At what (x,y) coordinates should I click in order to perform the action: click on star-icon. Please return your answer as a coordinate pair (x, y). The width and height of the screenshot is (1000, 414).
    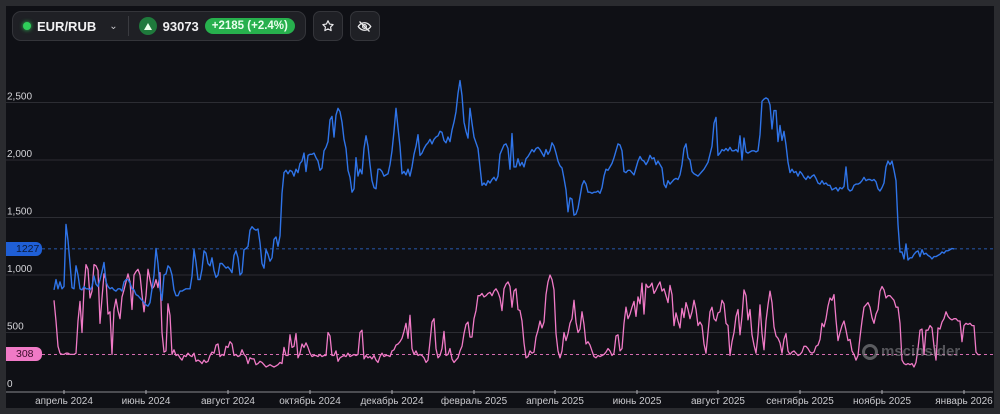
    Looking at the image, I should click on (328, 26).